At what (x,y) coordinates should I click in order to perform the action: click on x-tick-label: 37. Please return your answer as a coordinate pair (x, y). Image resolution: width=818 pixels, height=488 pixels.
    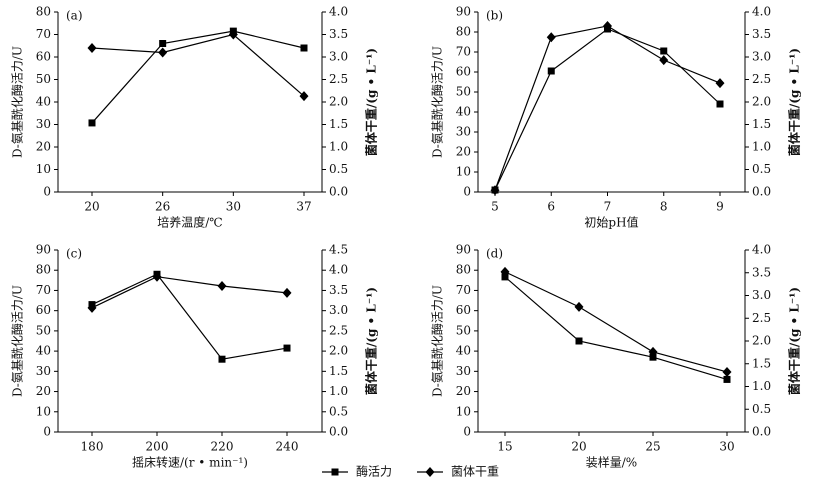
    Looking at the image, I should click on (303, 207).